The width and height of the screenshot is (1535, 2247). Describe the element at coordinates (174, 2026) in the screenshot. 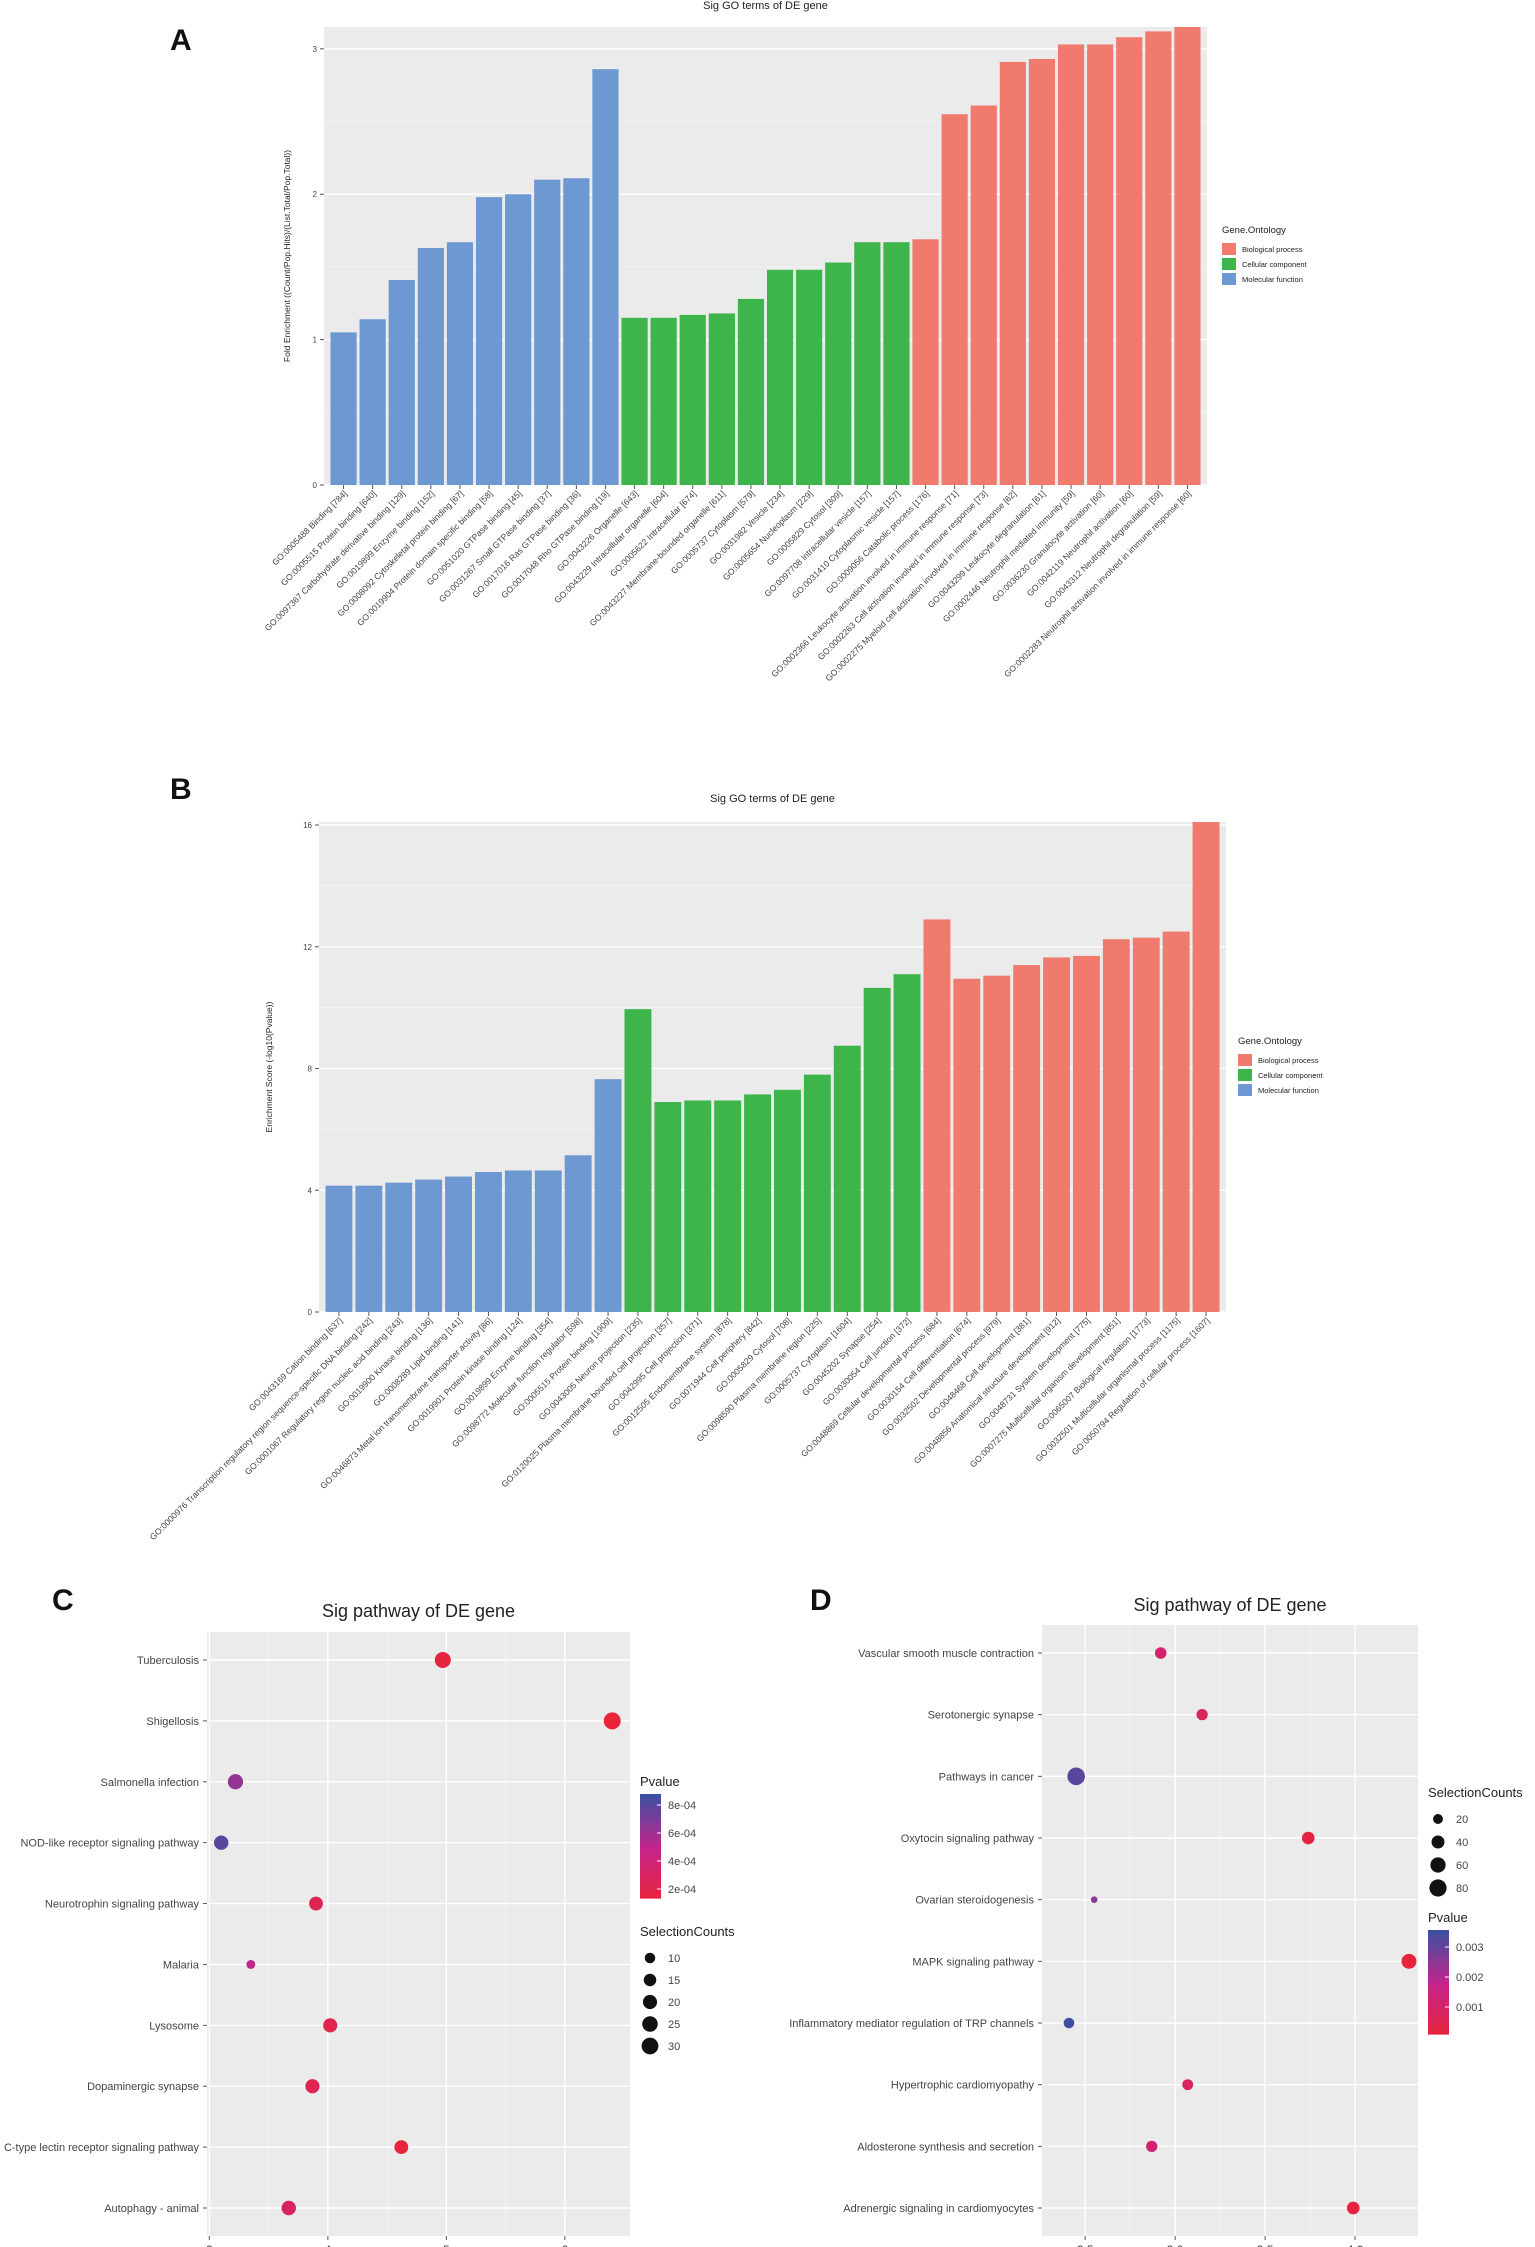

I see `y-tick-label: Lysosome` at that location.